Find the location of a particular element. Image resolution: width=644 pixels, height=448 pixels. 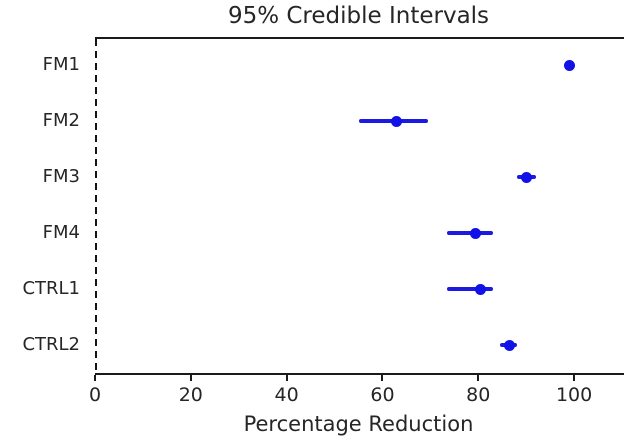

x-tick-label: 20 is located at coordinates (190, 395).